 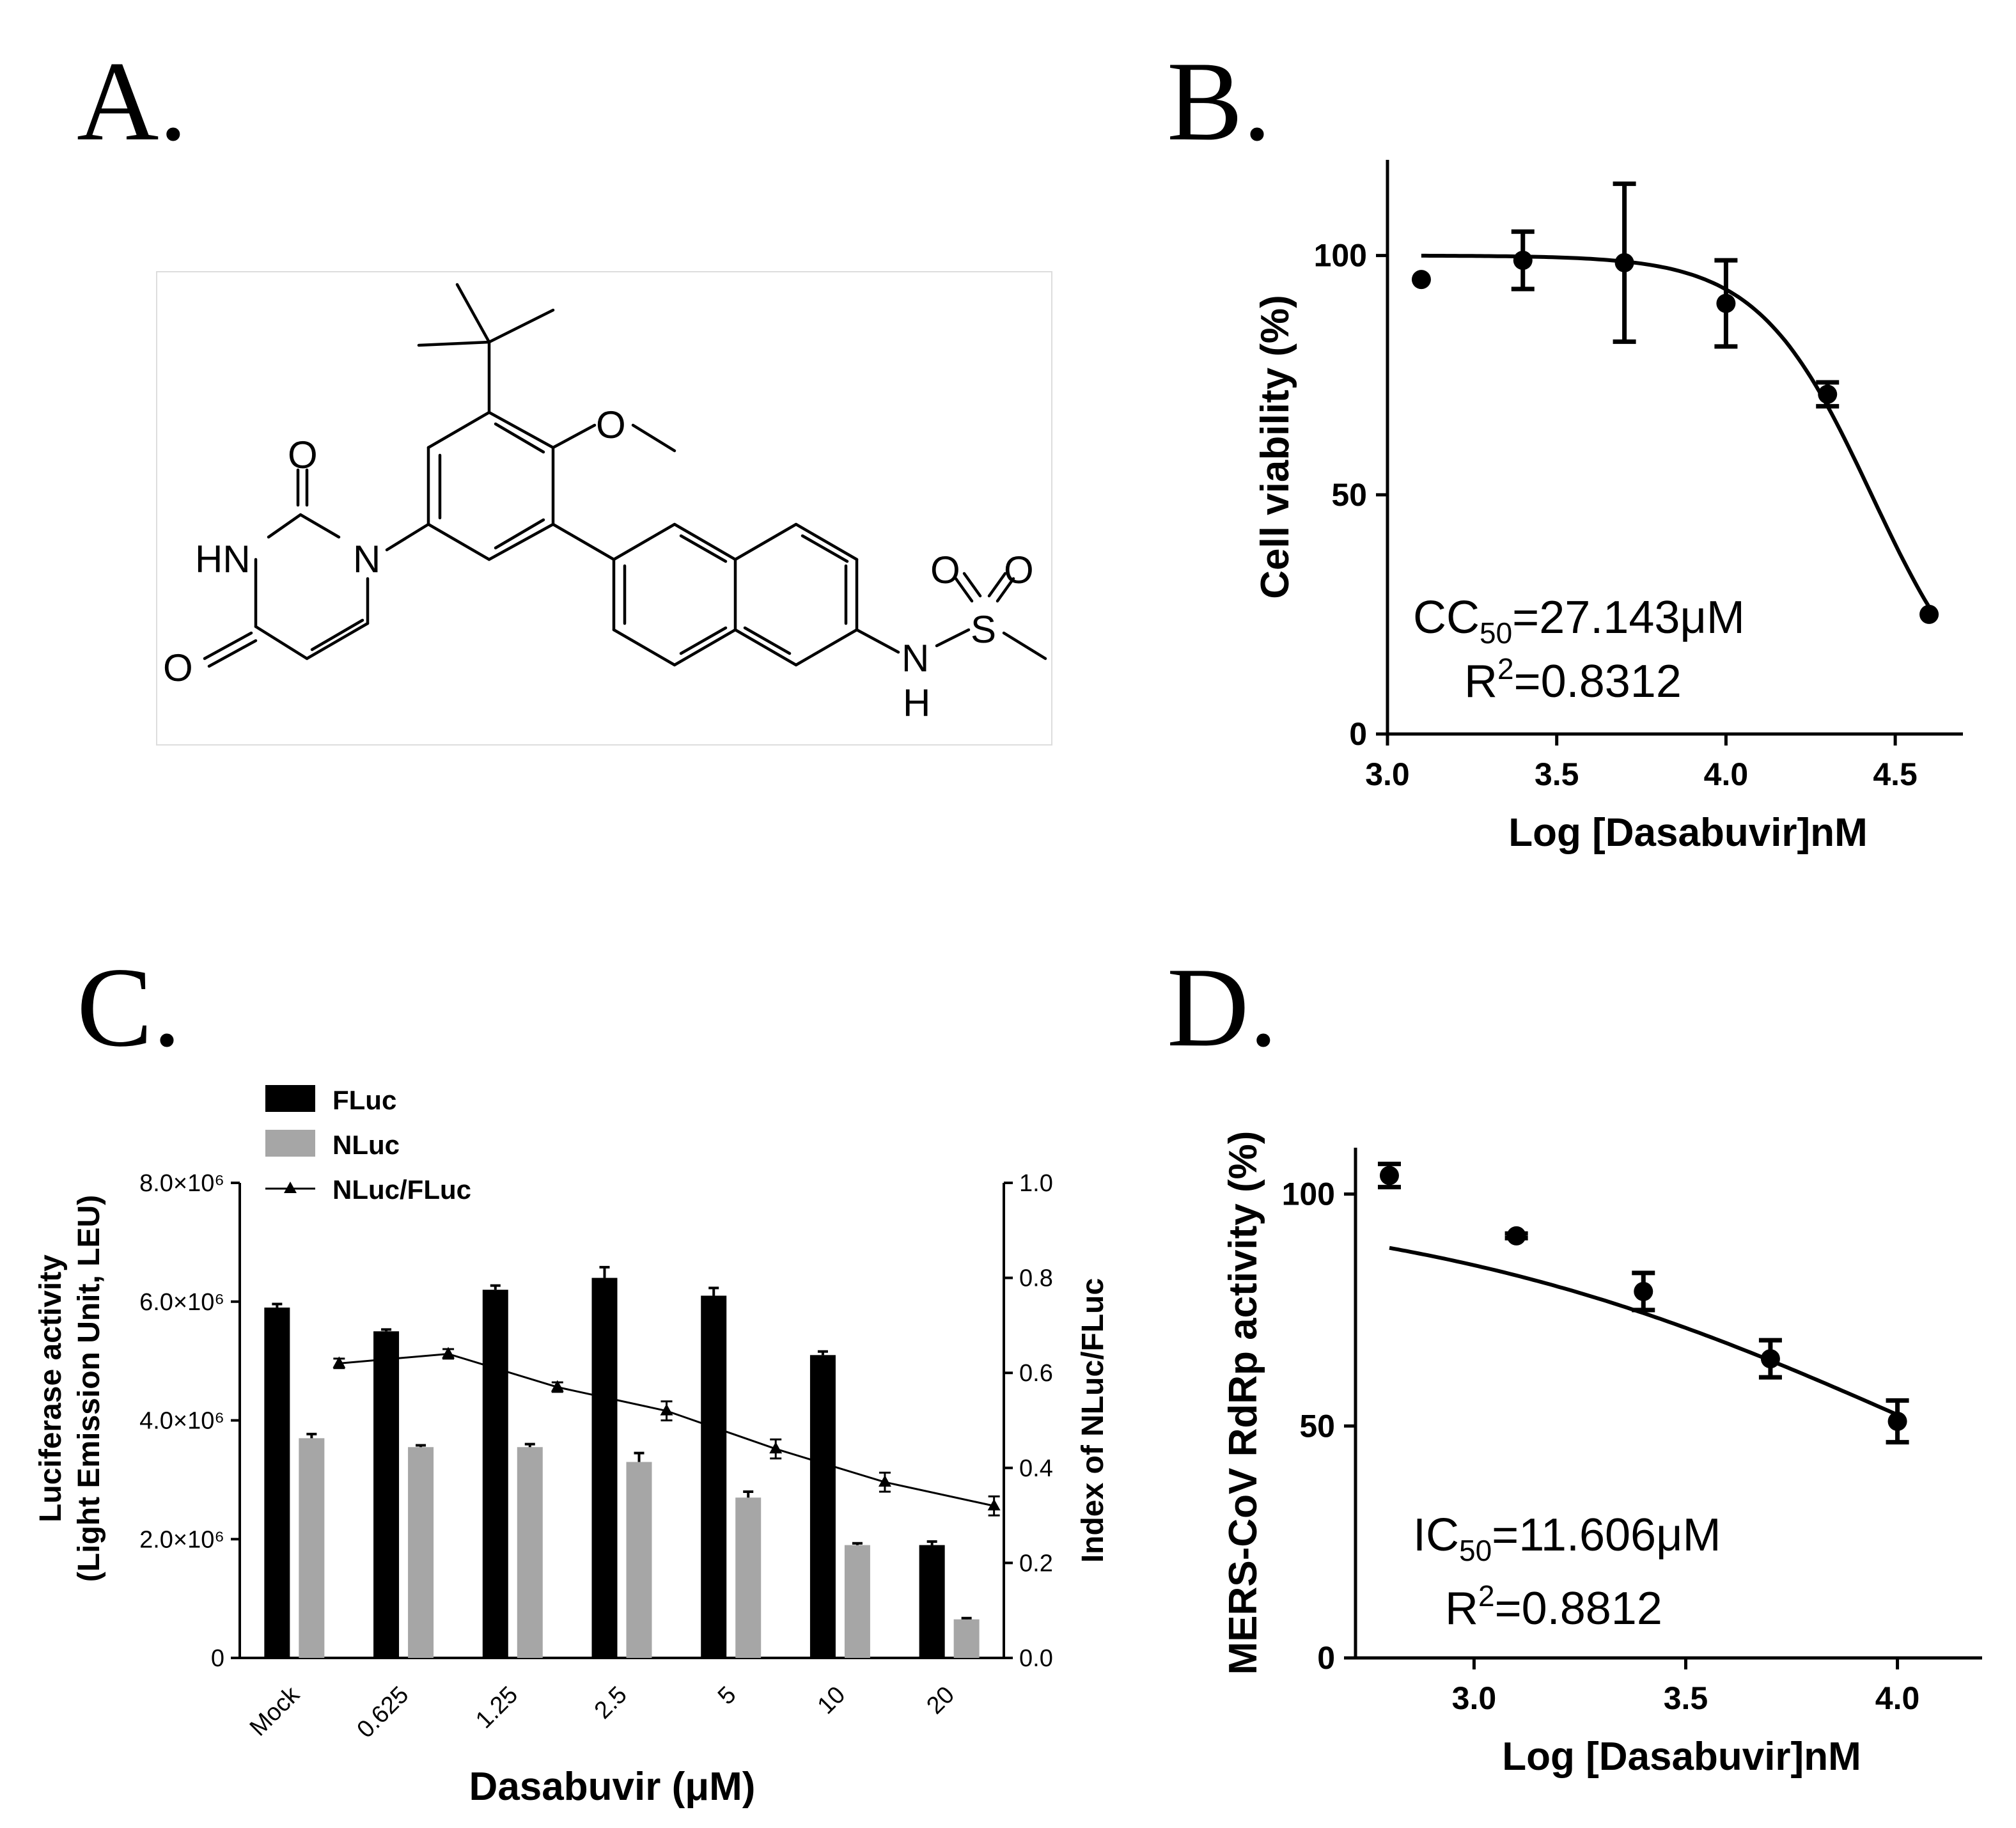 What do you see at coordinates (497, 1708) in the screenshot?
I see `category-label: 1.25` at bounding box center [497, 1708].